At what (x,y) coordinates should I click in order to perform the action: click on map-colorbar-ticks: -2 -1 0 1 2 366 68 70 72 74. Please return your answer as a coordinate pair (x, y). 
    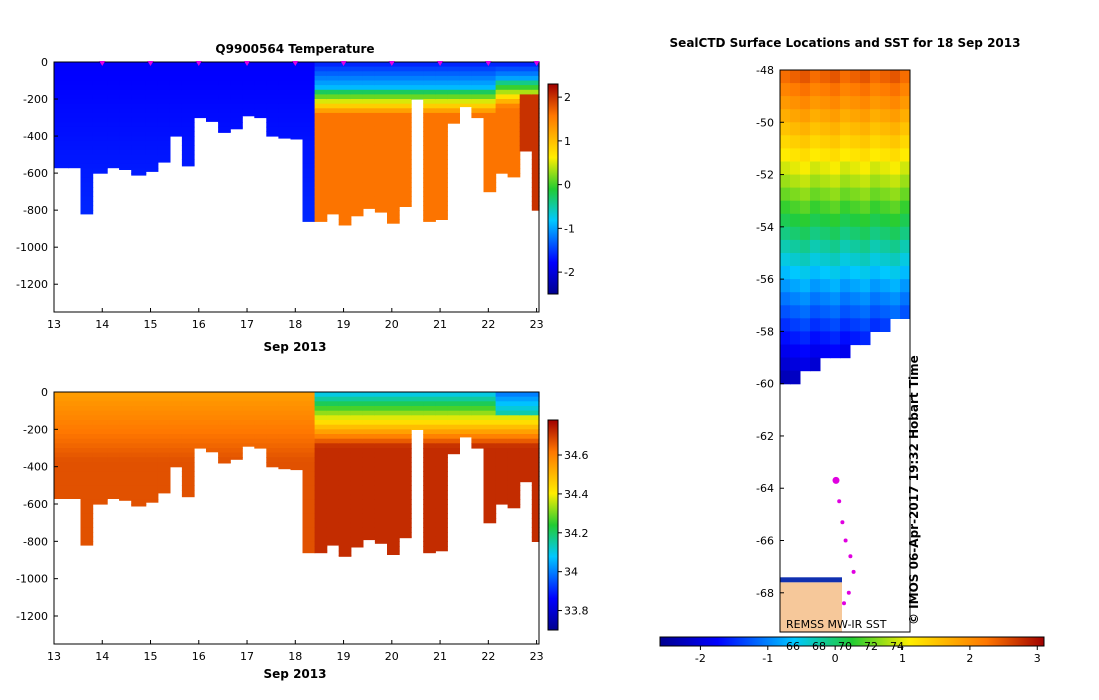
    Looking at the image, I should click on (868, 652).